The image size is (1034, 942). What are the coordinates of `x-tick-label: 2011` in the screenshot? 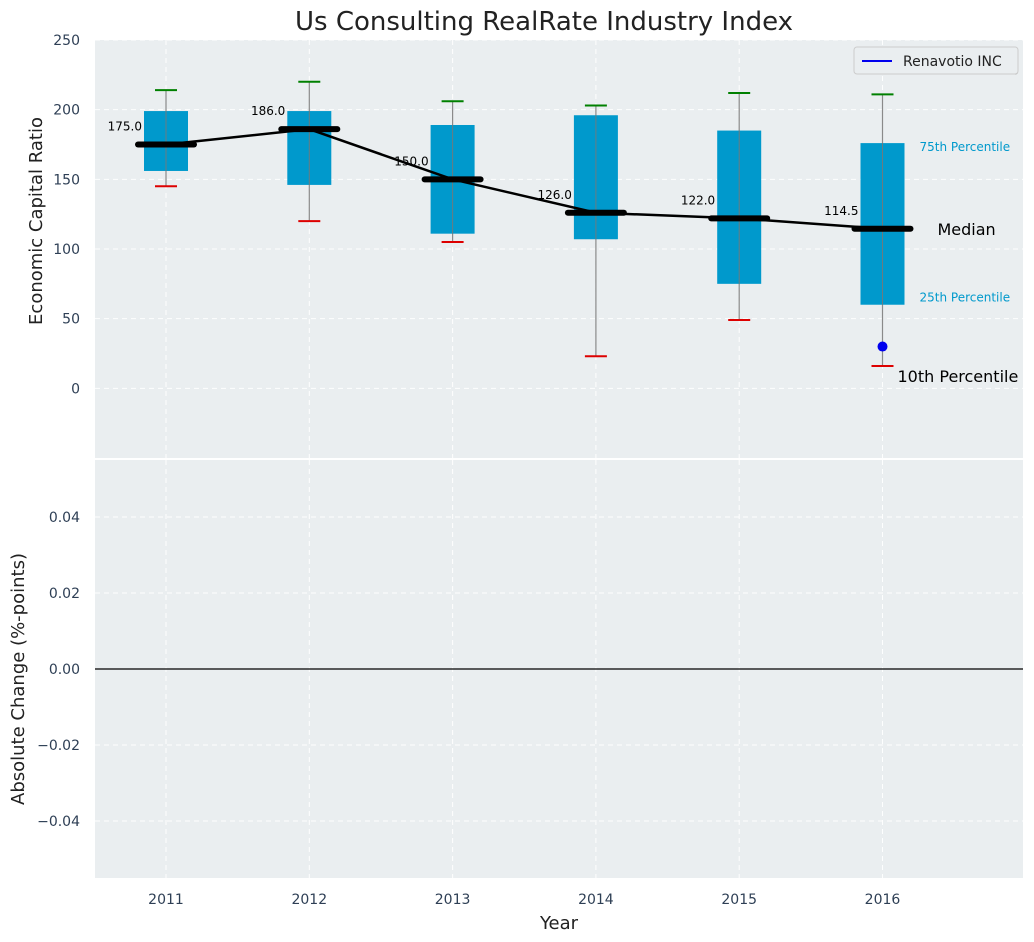 It's located at (166, 900).